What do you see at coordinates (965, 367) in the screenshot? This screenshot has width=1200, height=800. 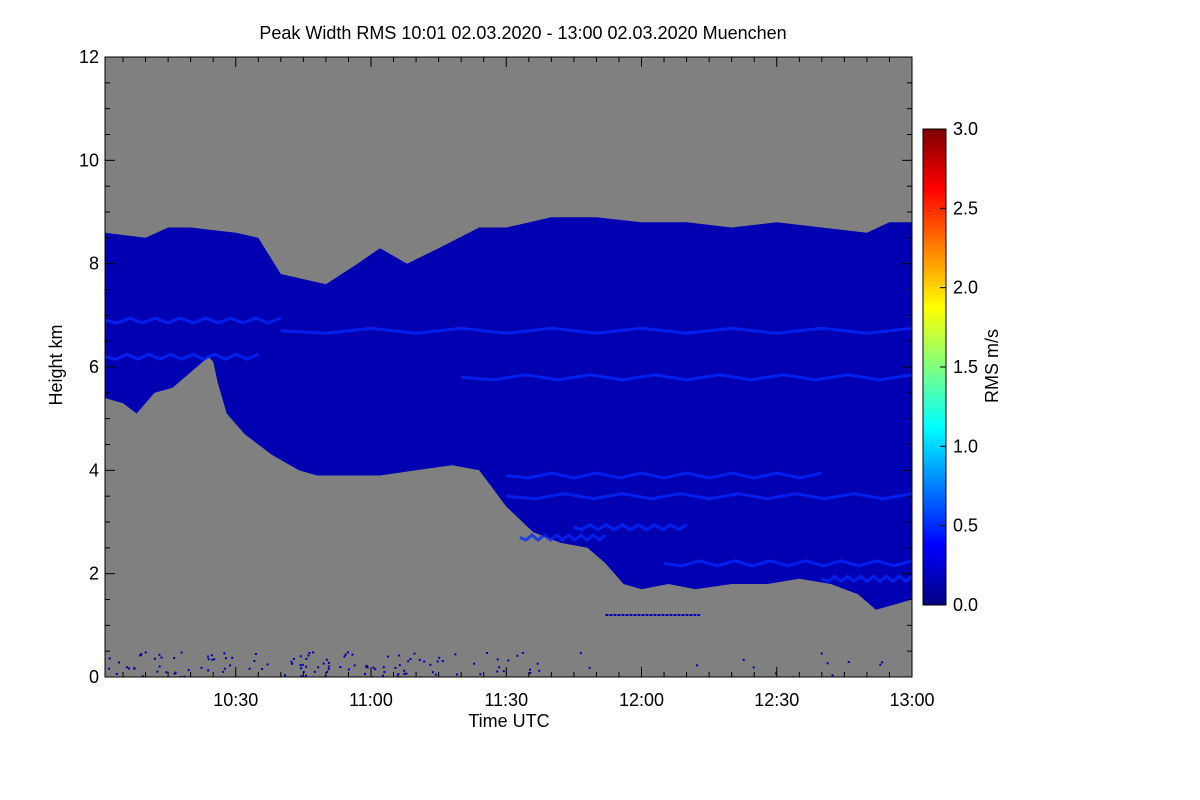 I see `colorbar-tick-label: 1.5` at bounding box center [965, 367].